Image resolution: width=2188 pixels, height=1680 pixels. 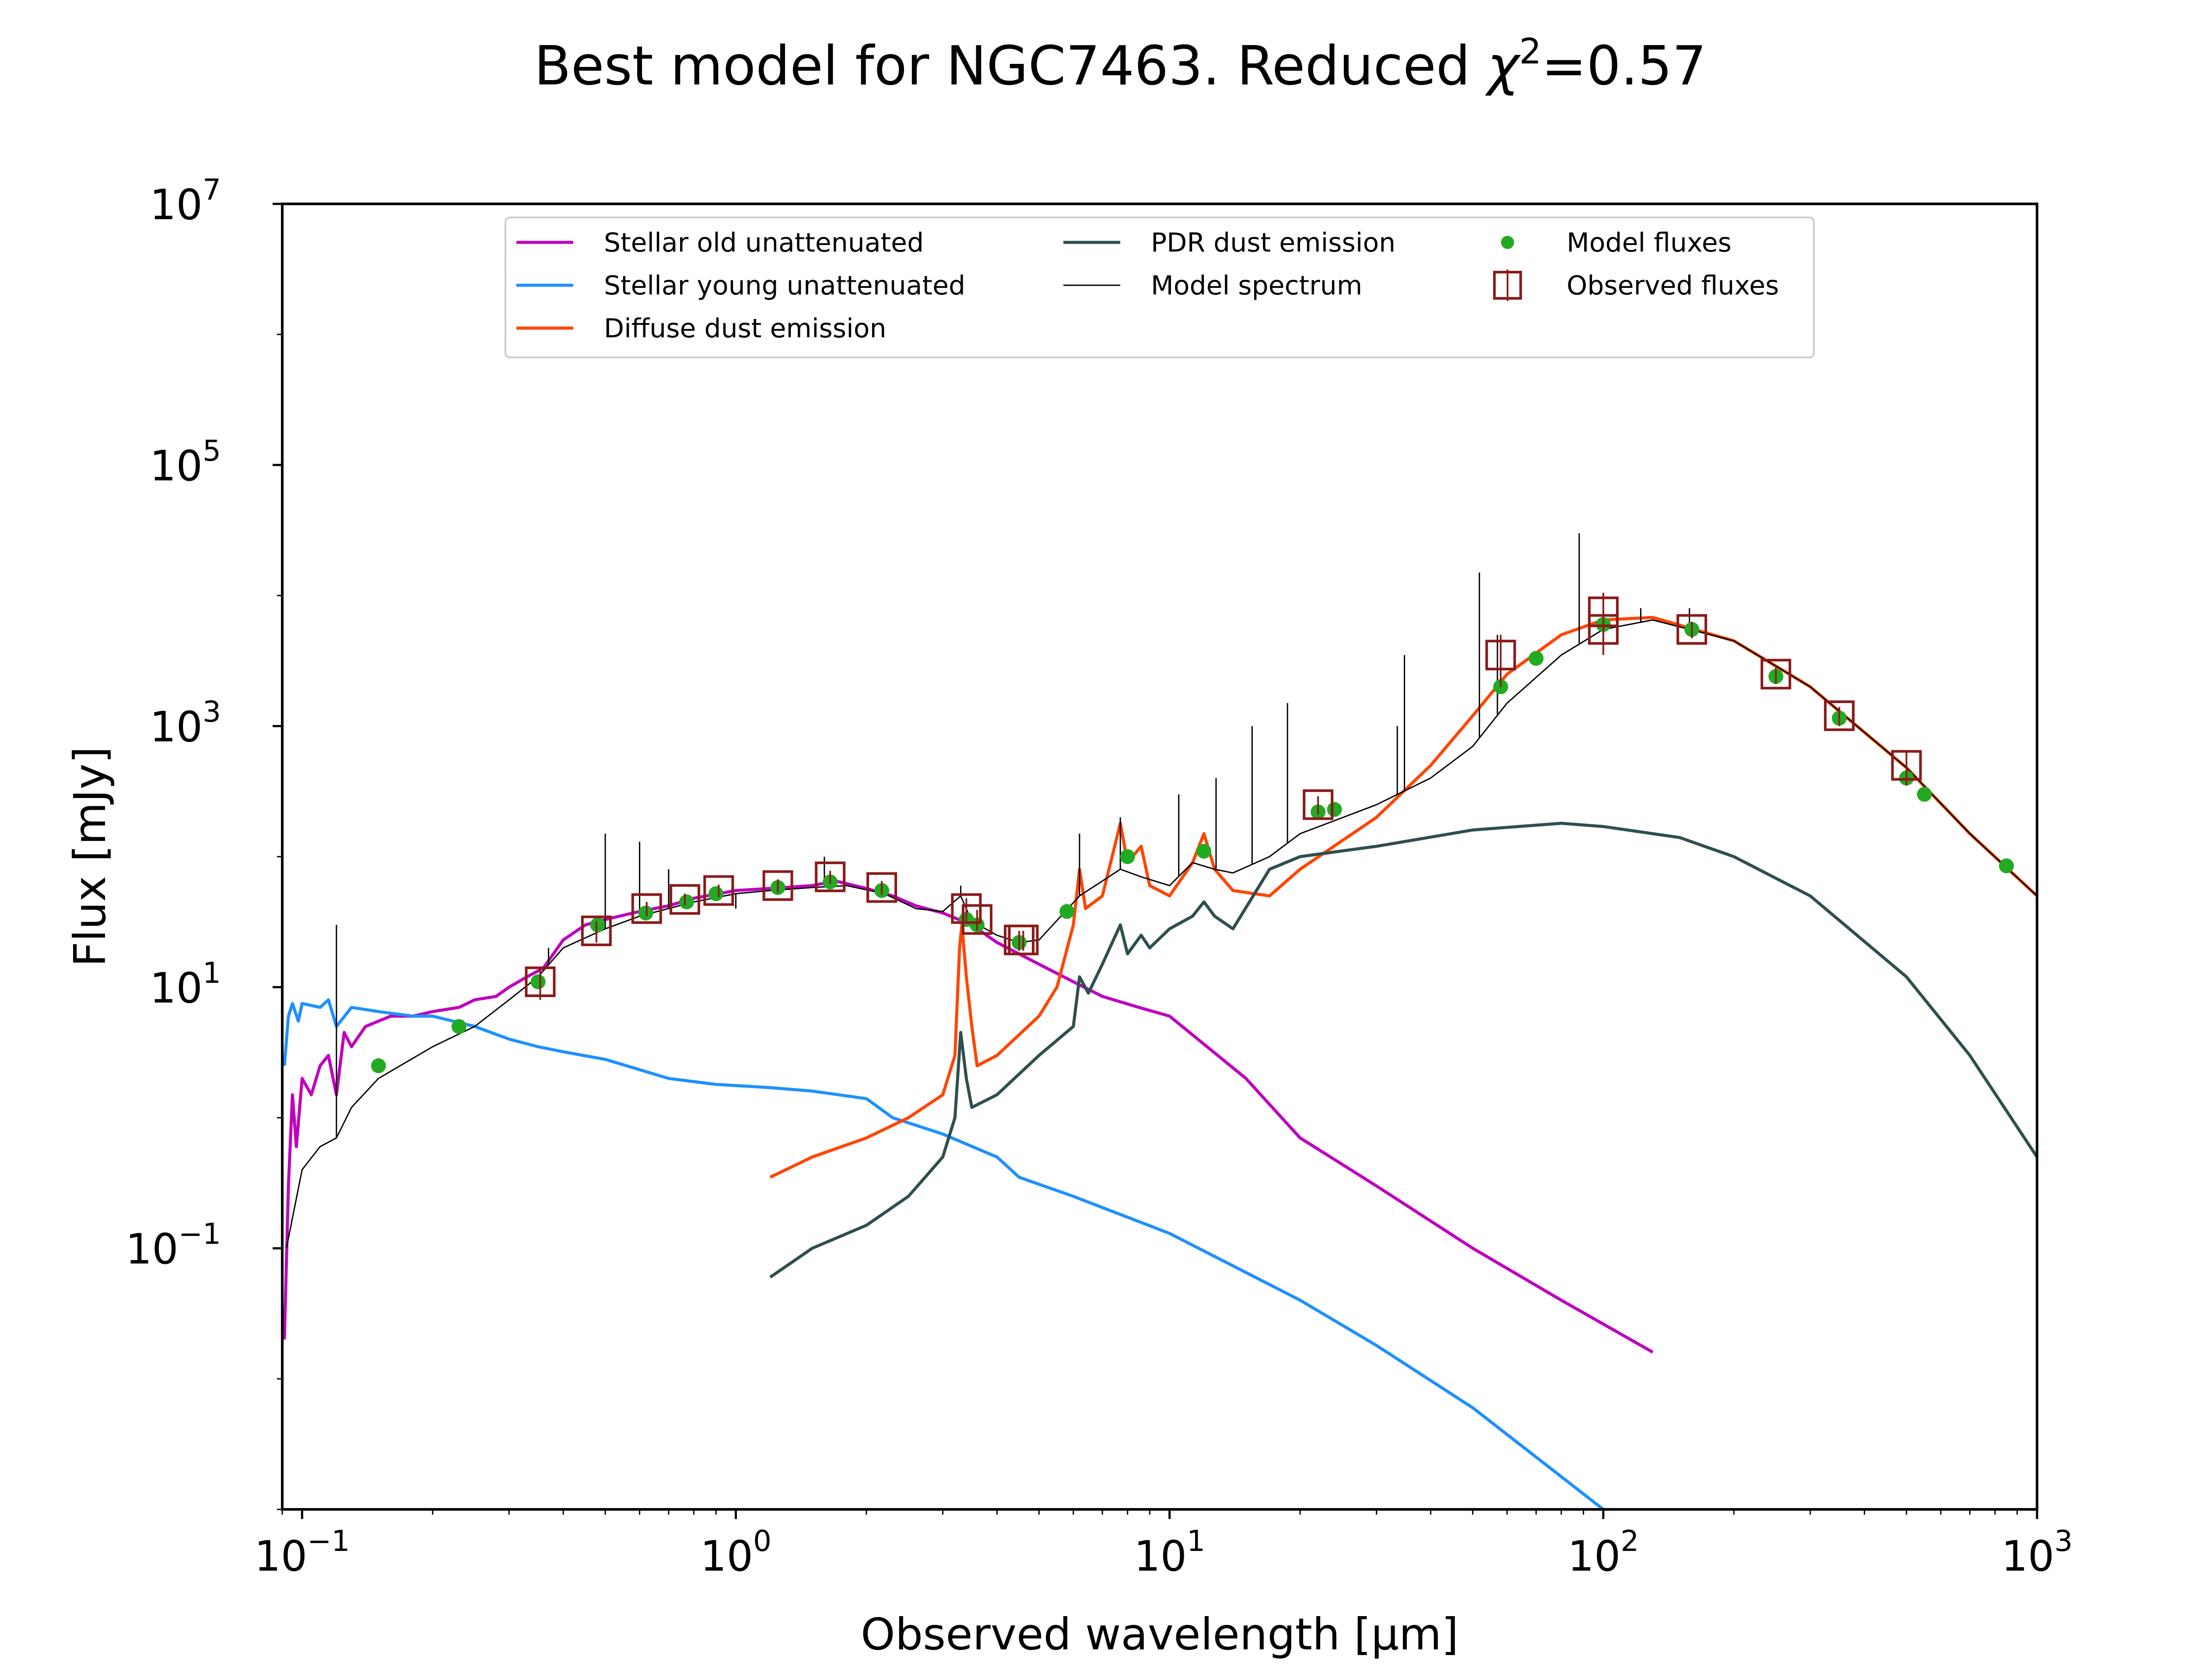 I want to click on x-axis-label: Observed wavelength [μm], so click(x=1160, y=1634).